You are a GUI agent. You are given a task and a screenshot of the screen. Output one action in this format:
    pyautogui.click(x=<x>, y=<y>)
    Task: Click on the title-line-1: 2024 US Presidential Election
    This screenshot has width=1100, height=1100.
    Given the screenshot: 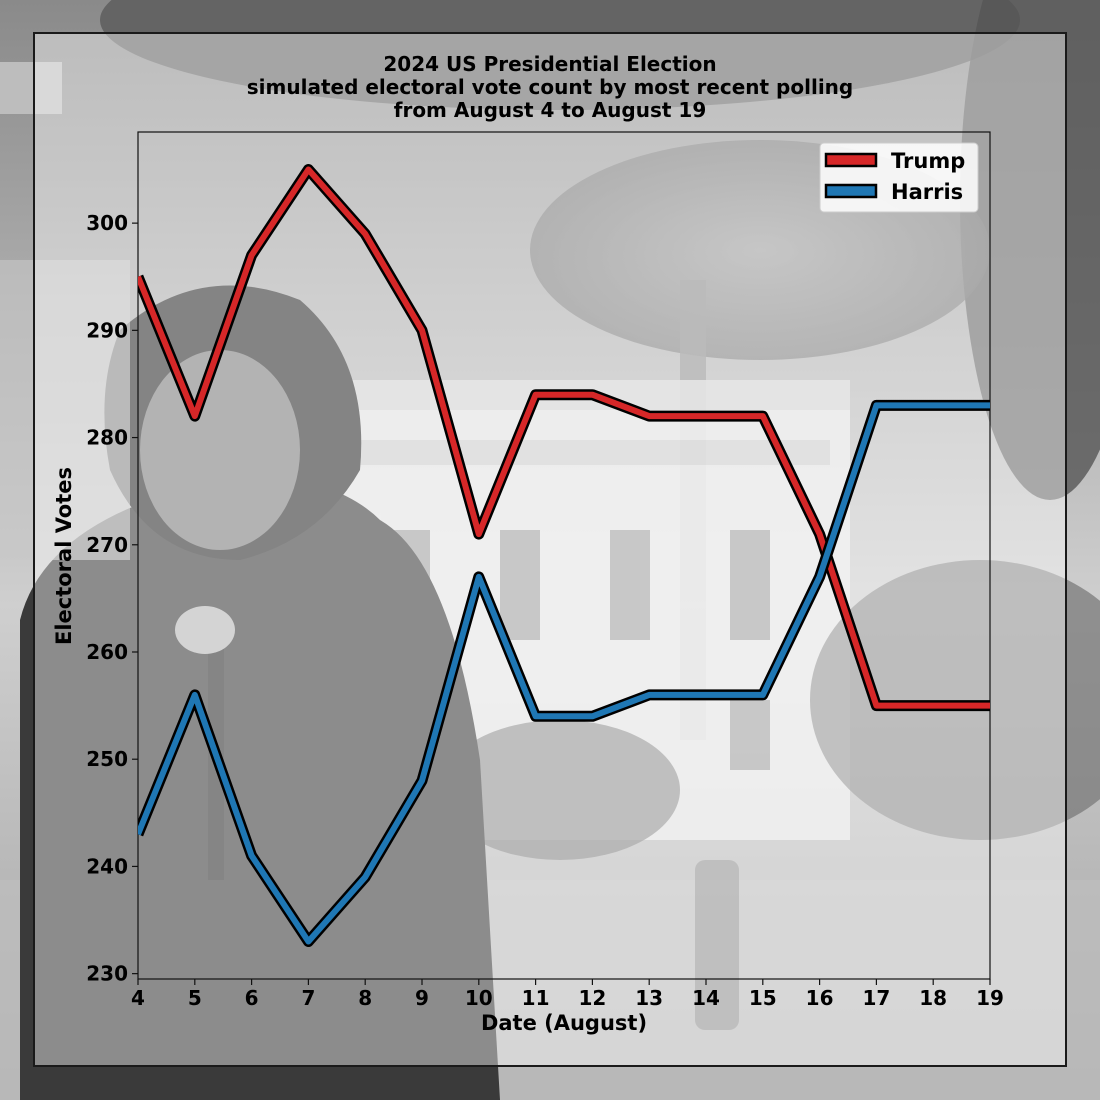 What is the action you would take?
    pyautogui.click(x=549, y=64)
    